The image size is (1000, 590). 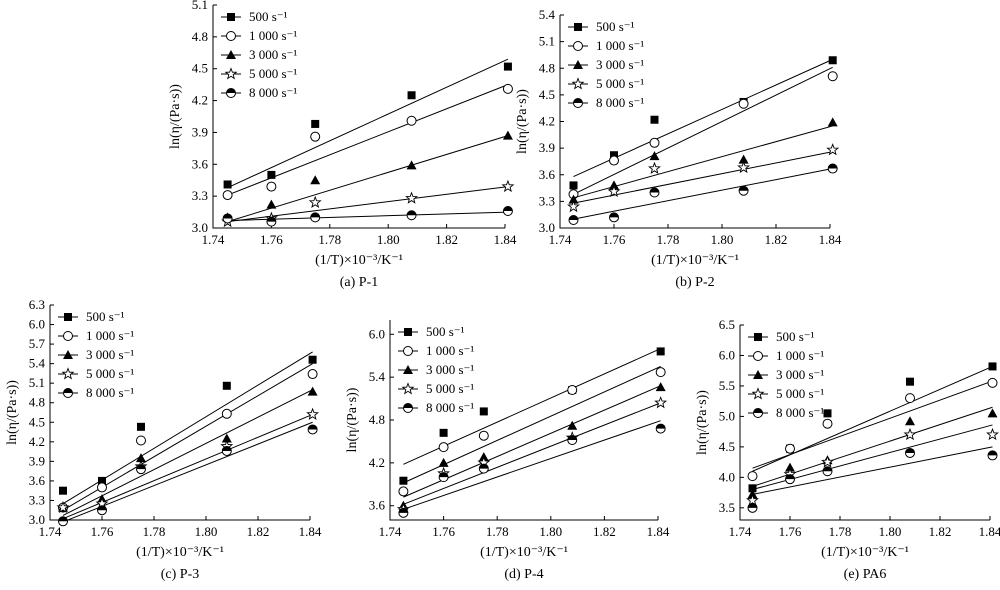 I want to click on y-tick-label: 4.0, so click(x=727, y=476).